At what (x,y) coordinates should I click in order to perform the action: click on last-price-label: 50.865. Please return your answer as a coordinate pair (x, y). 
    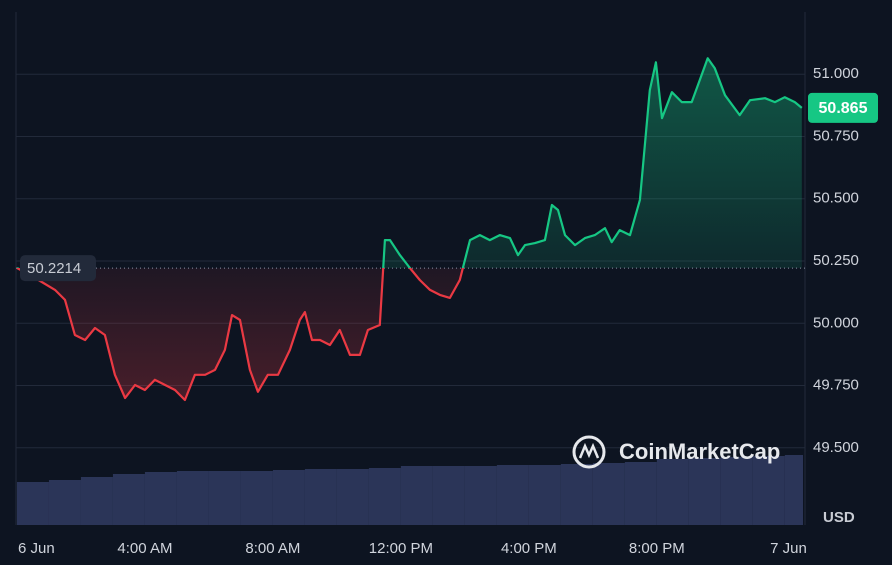
    Looking at the image, I should click on (843, 108).